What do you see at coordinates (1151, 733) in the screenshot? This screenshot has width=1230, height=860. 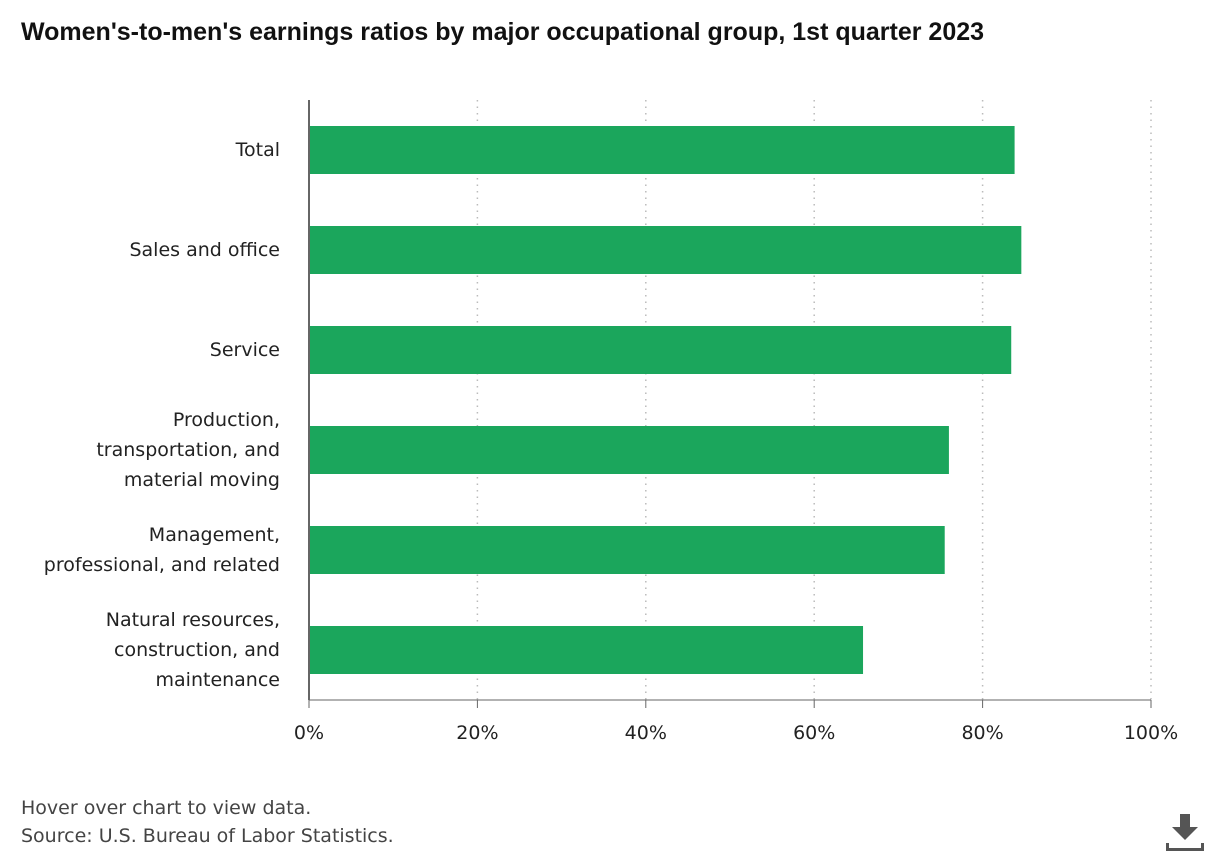 I see `x-tick-label: 100%` at bounding box center [1151, 733].